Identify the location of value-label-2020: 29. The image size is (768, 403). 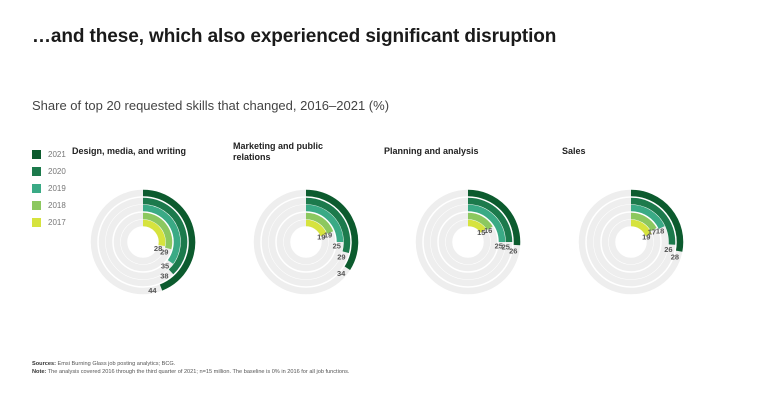
(341, 257).